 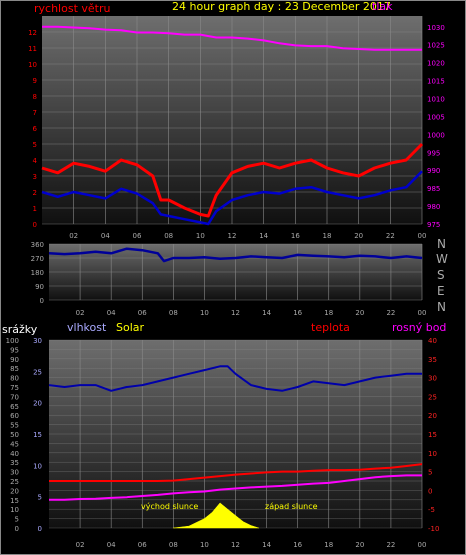 I want to click on top-y-tick-label-wind: 5, so click(x=35, y=145).